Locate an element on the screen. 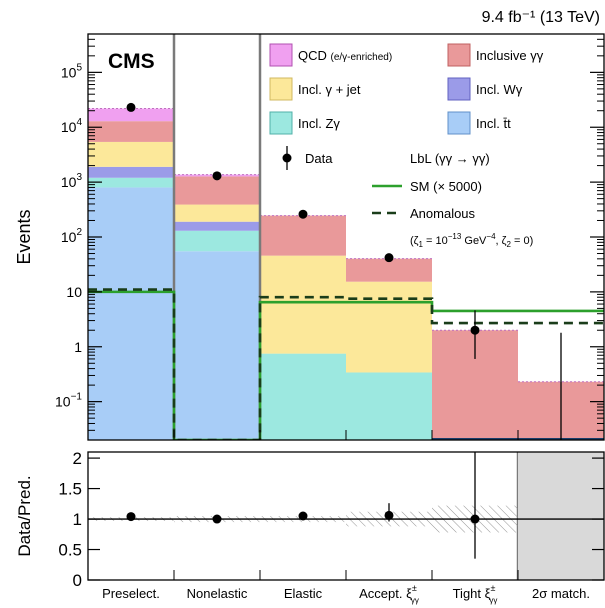 The height and width of the screenshot is (608, 605). legend-swatch-qcd is located at coordinates (281, 55).